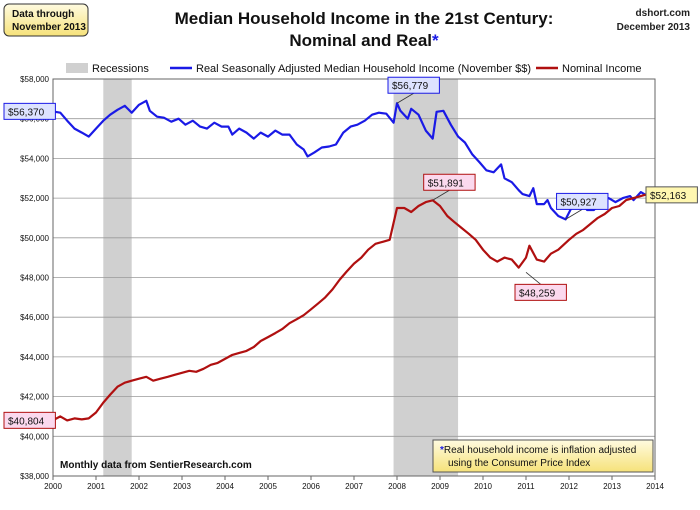 This screenshot has height=510, width=700. What do you see at coordinates (569, 486) in the screenshot?
I see `x-tick-label: 2012` at bounding box center [569, 486].